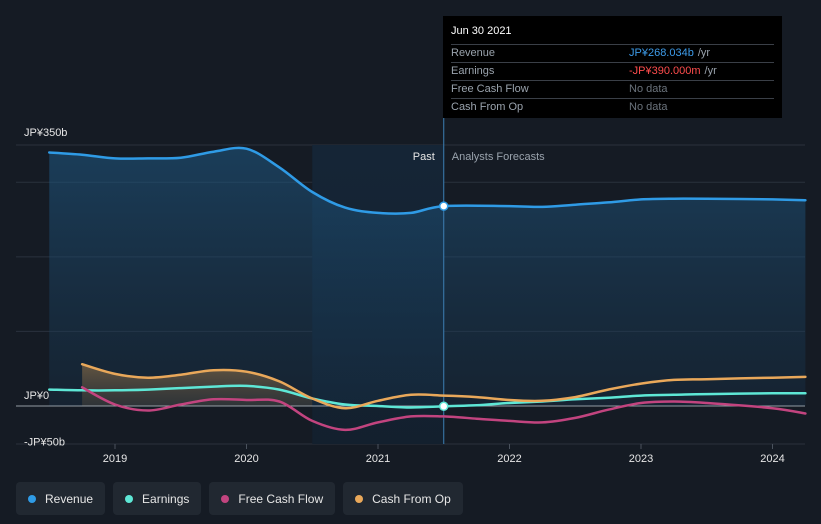 The image size is (821, 524). What do you see at coordinates (498, 157) in the screenshot?
I see `forecast-label: Analysts Forecasts` at bounding box center [498, 157].